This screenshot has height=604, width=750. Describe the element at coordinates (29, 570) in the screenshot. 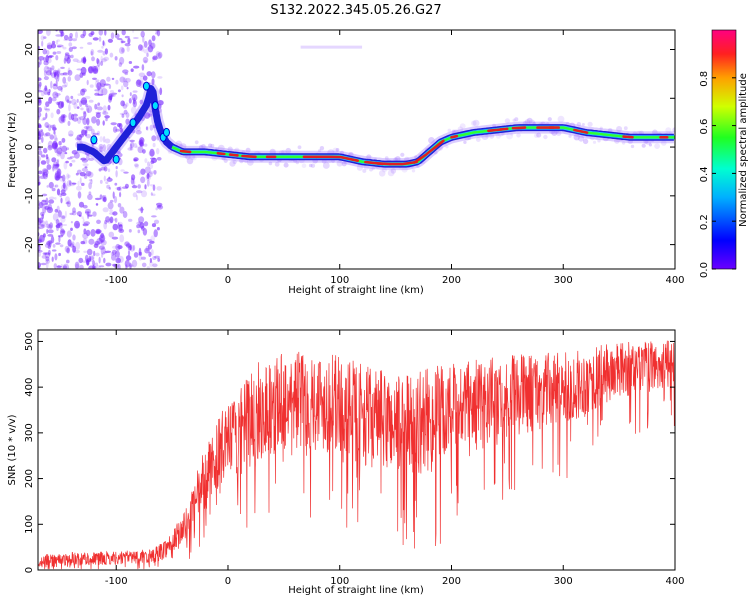

I see `y-tick-label: 0` at that location.